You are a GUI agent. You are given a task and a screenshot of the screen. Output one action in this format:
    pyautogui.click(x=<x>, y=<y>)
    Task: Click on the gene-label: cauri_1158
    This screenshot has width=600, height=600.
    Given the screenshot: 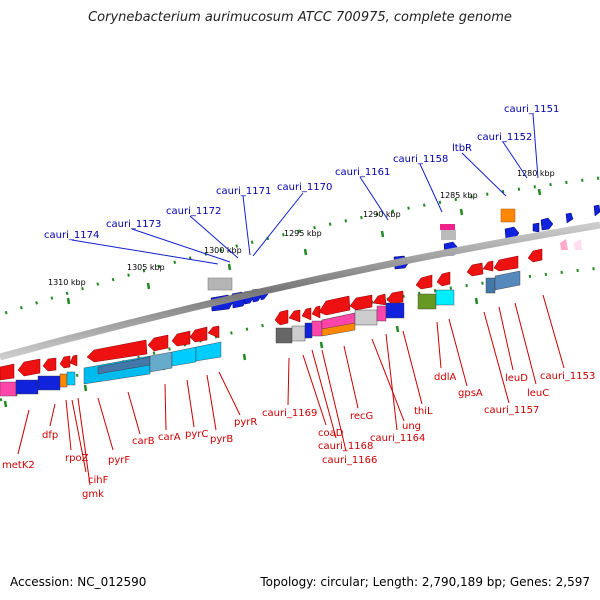 What is the action you would take?
    pyautogui.click(x=420, y=159)
    